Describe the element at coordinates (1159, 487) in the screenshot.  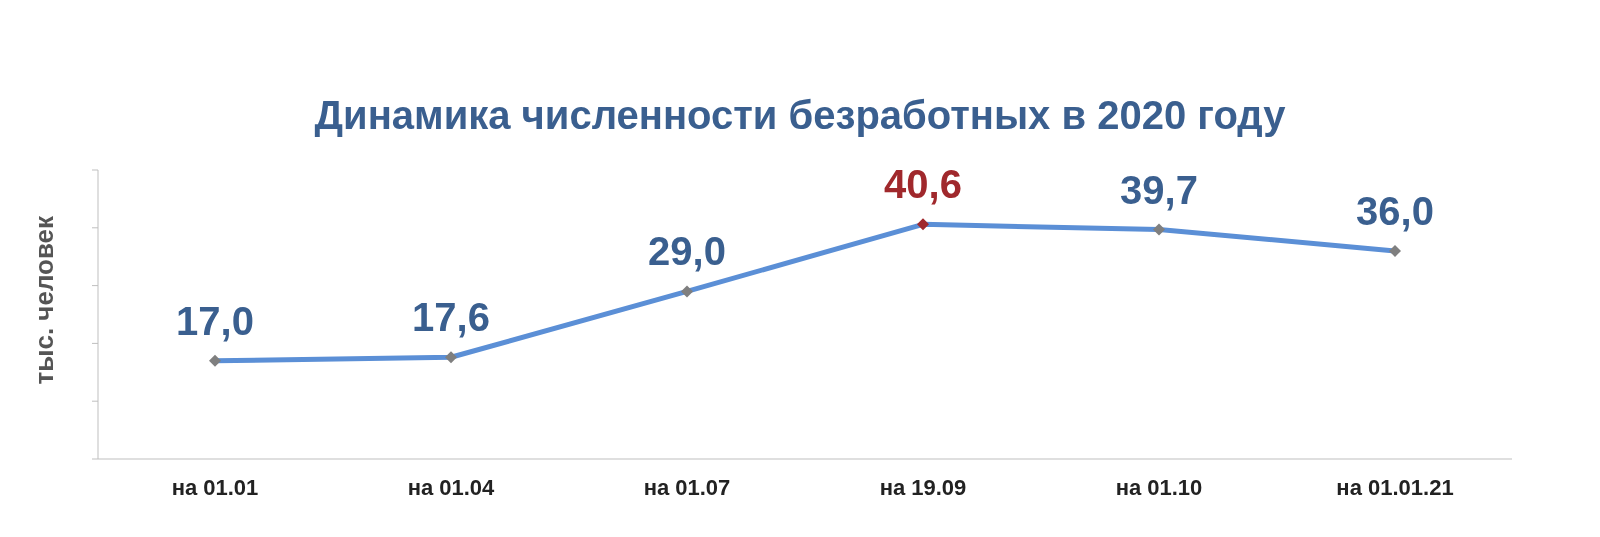
I see `x-tick-label: на 01.10` at that location.